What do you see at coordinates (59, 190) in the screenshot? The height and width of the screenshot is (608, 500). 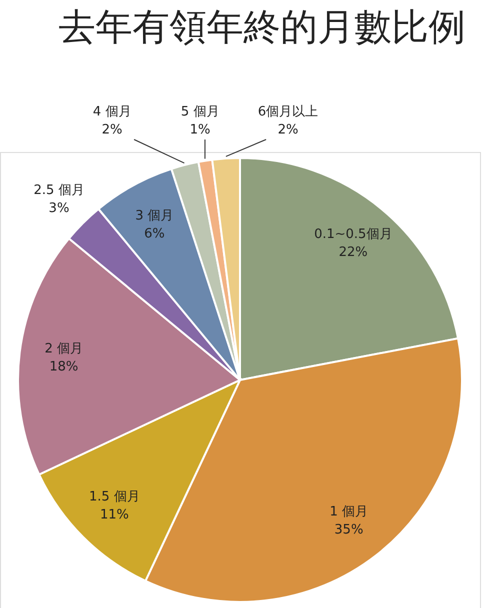 I see `slice-label: 2.5 個月` at bounding box center [59, 190].